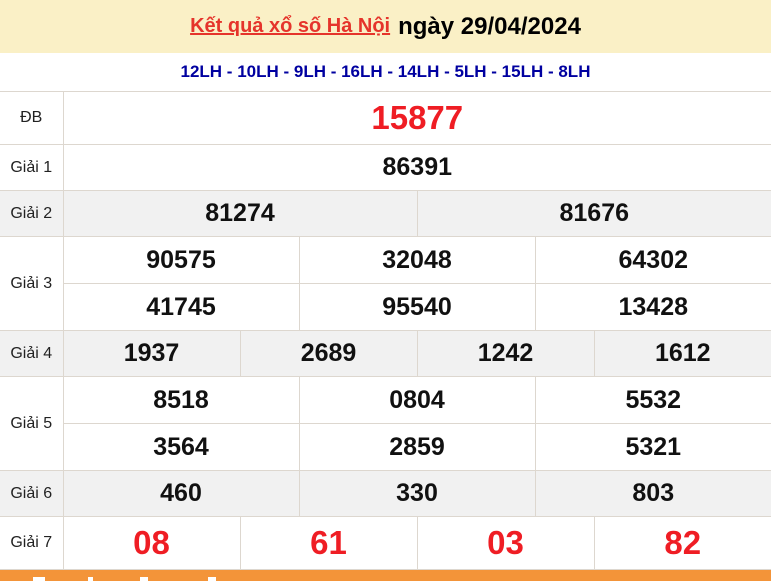 The height and width of the screenshot is (588, 771). Describe the element at coordinates (652, 447) in the screenshot. I see `prize-value: 5321` at that location.